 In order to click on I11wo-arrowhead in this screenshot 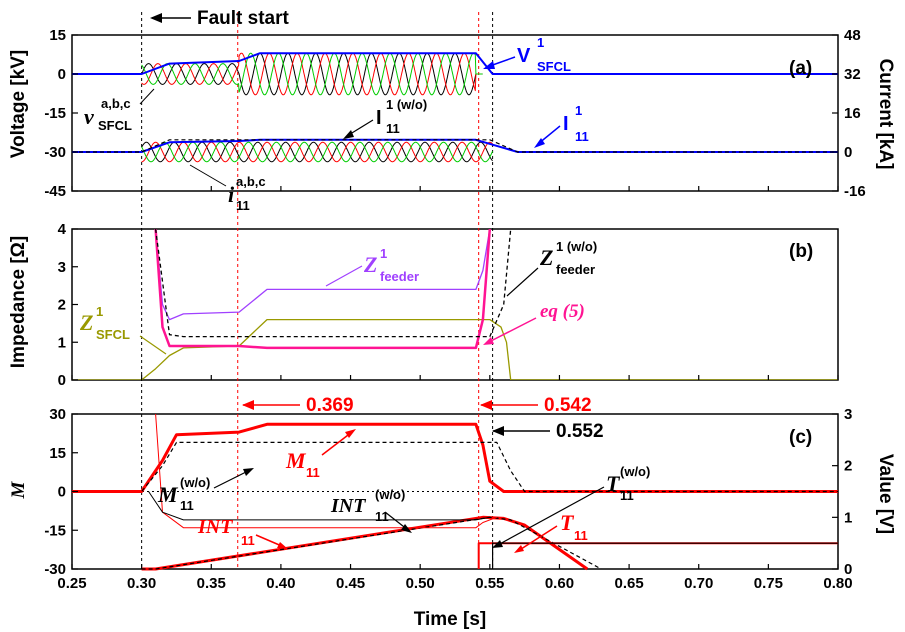, I will do `click(348, 134)`.